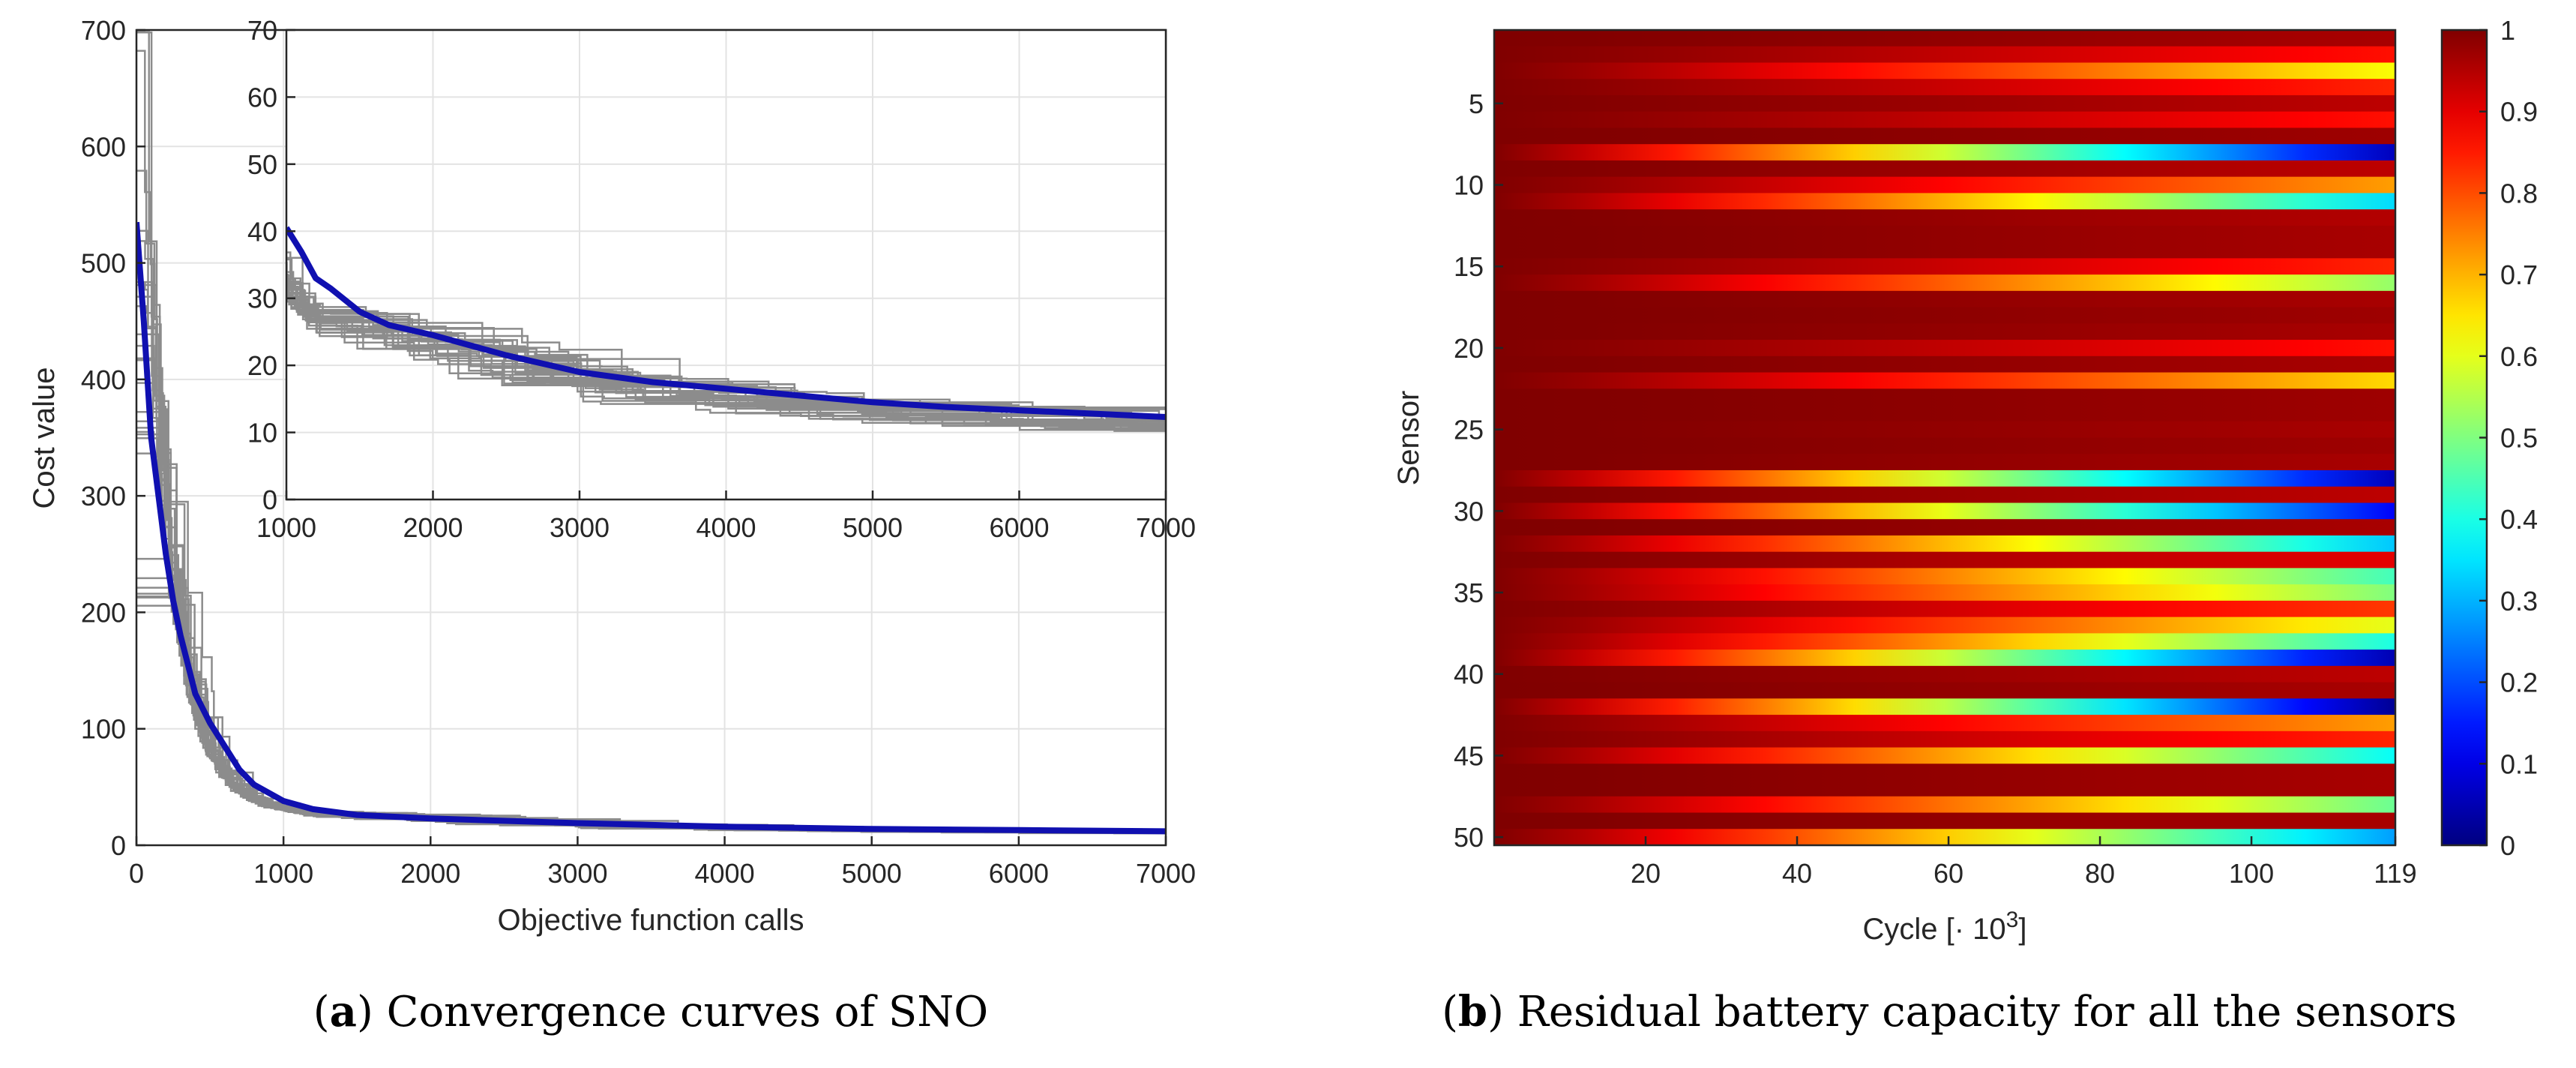 The image size is (2576, 1068). I want to click on panel-a-caption: (a) Convergence curves of SNO, so click(650, 1011).